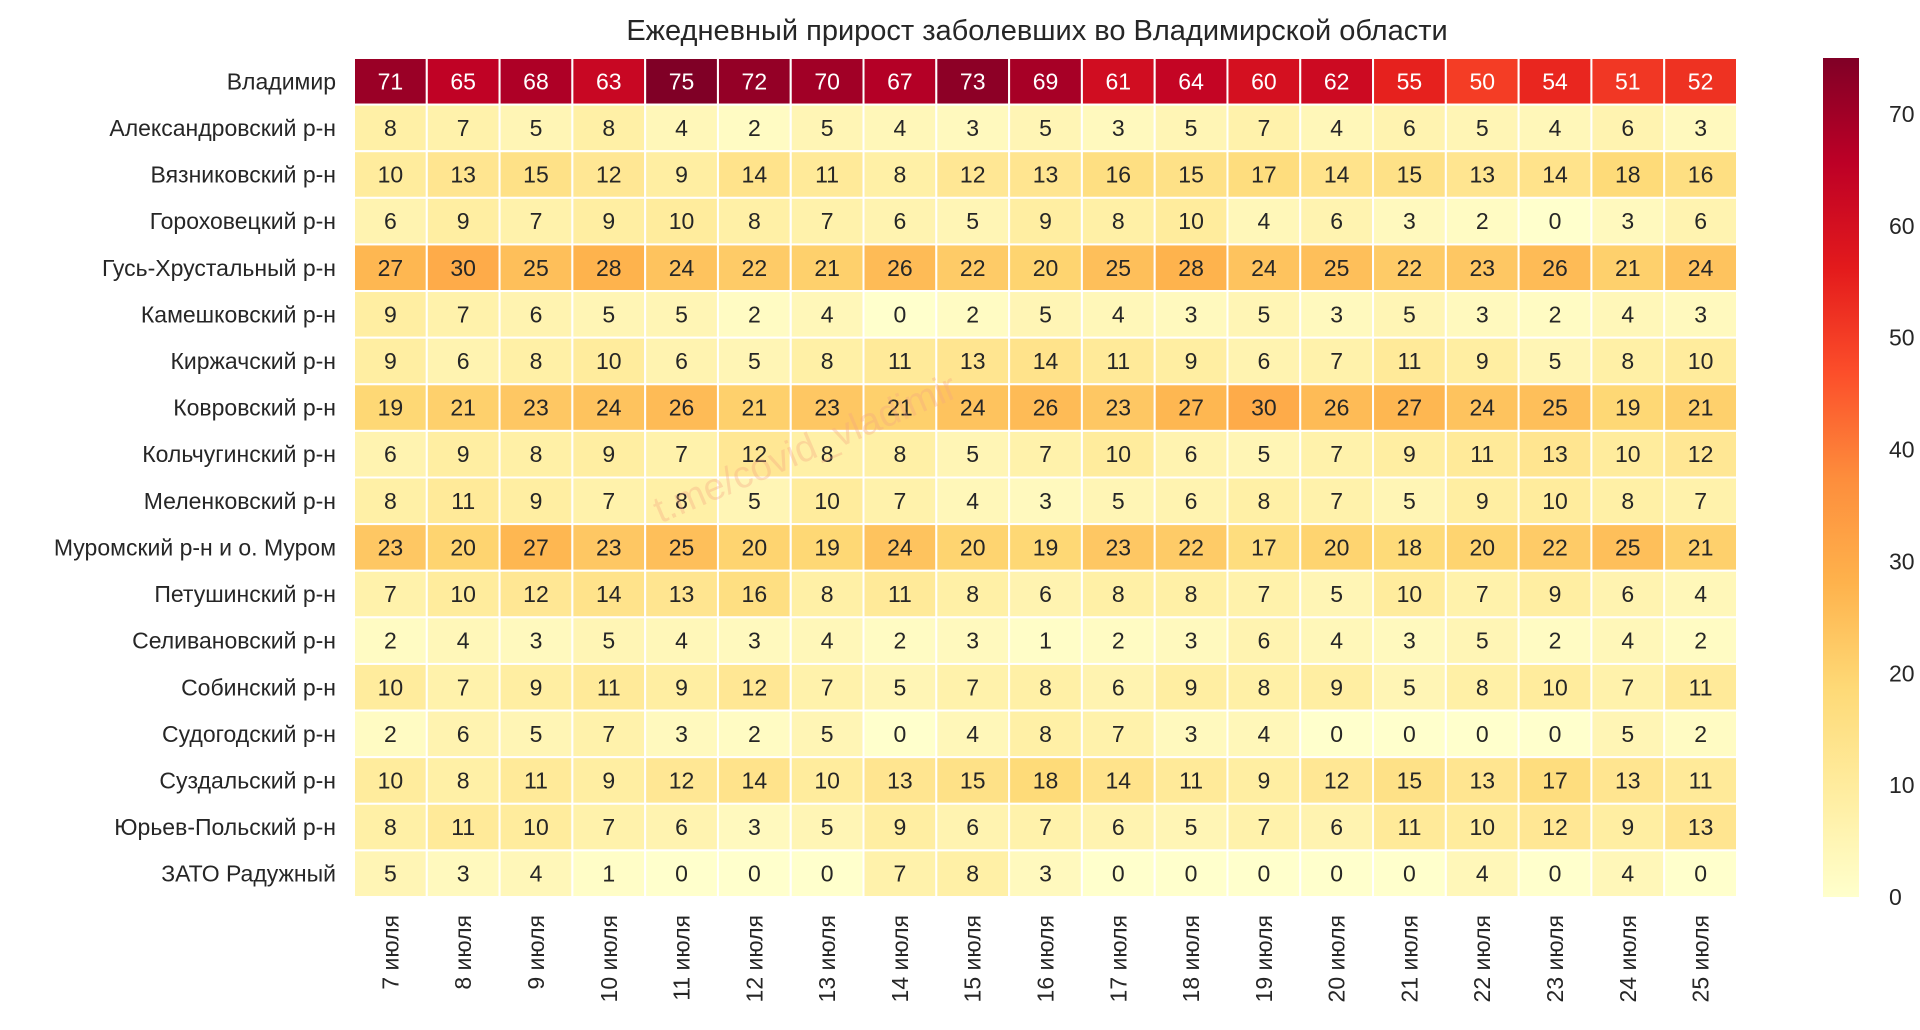 The height and width of the screenshot is (1030, 1920). I want to click on row-label: Владимир, so click(281, 81).